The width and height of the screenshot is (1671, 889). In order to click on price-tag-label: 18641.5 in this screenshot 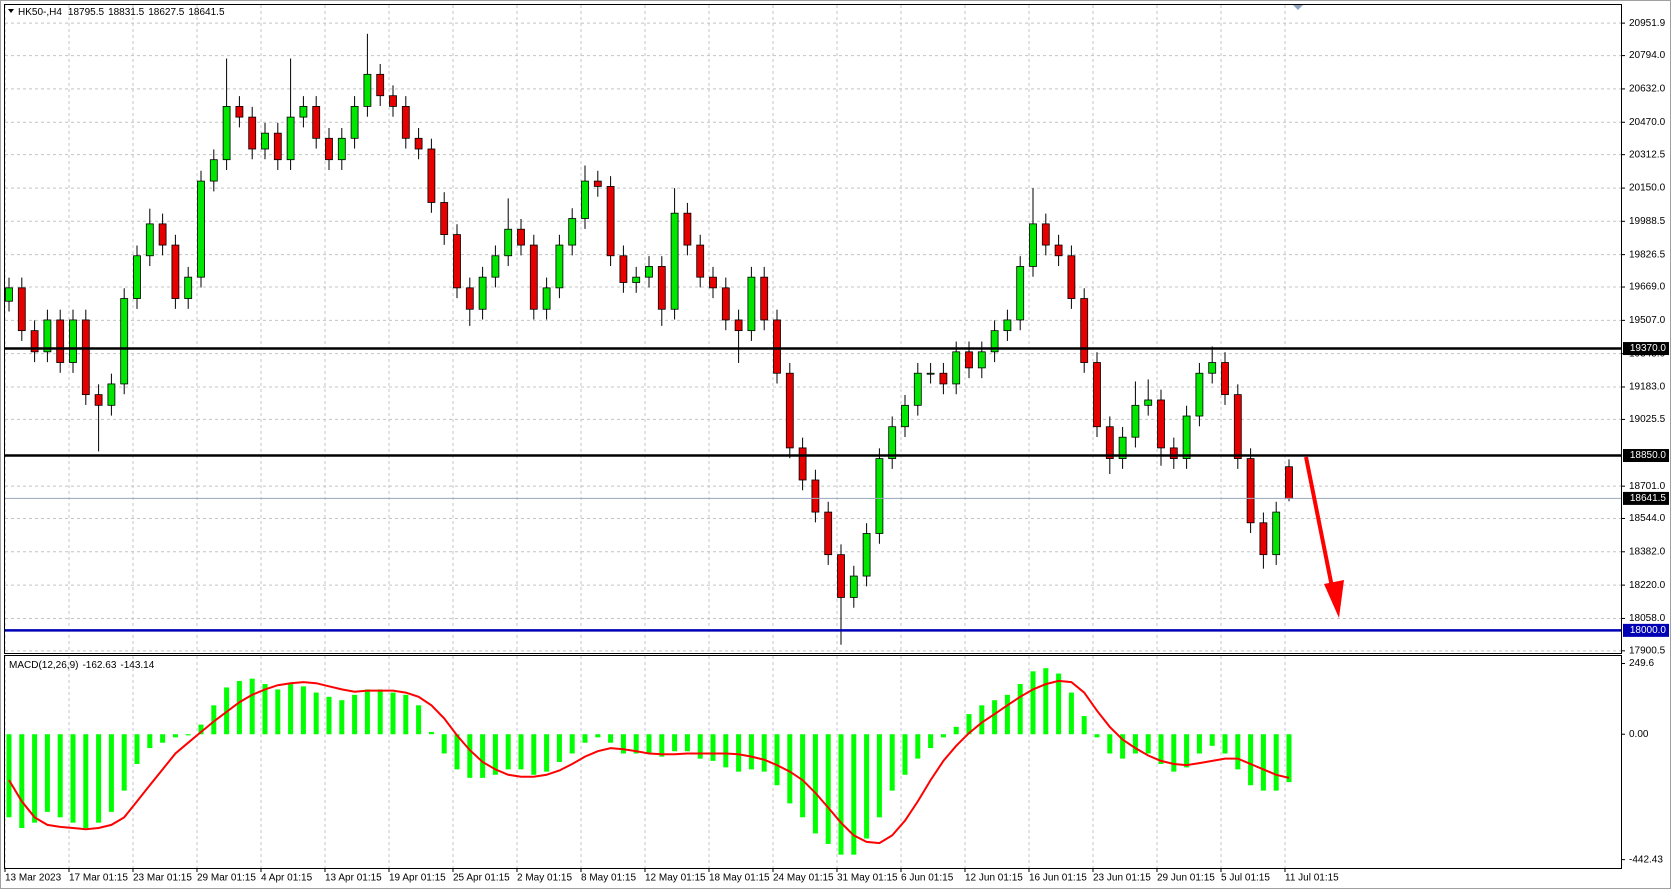, I will do `click(1648, 498)`.